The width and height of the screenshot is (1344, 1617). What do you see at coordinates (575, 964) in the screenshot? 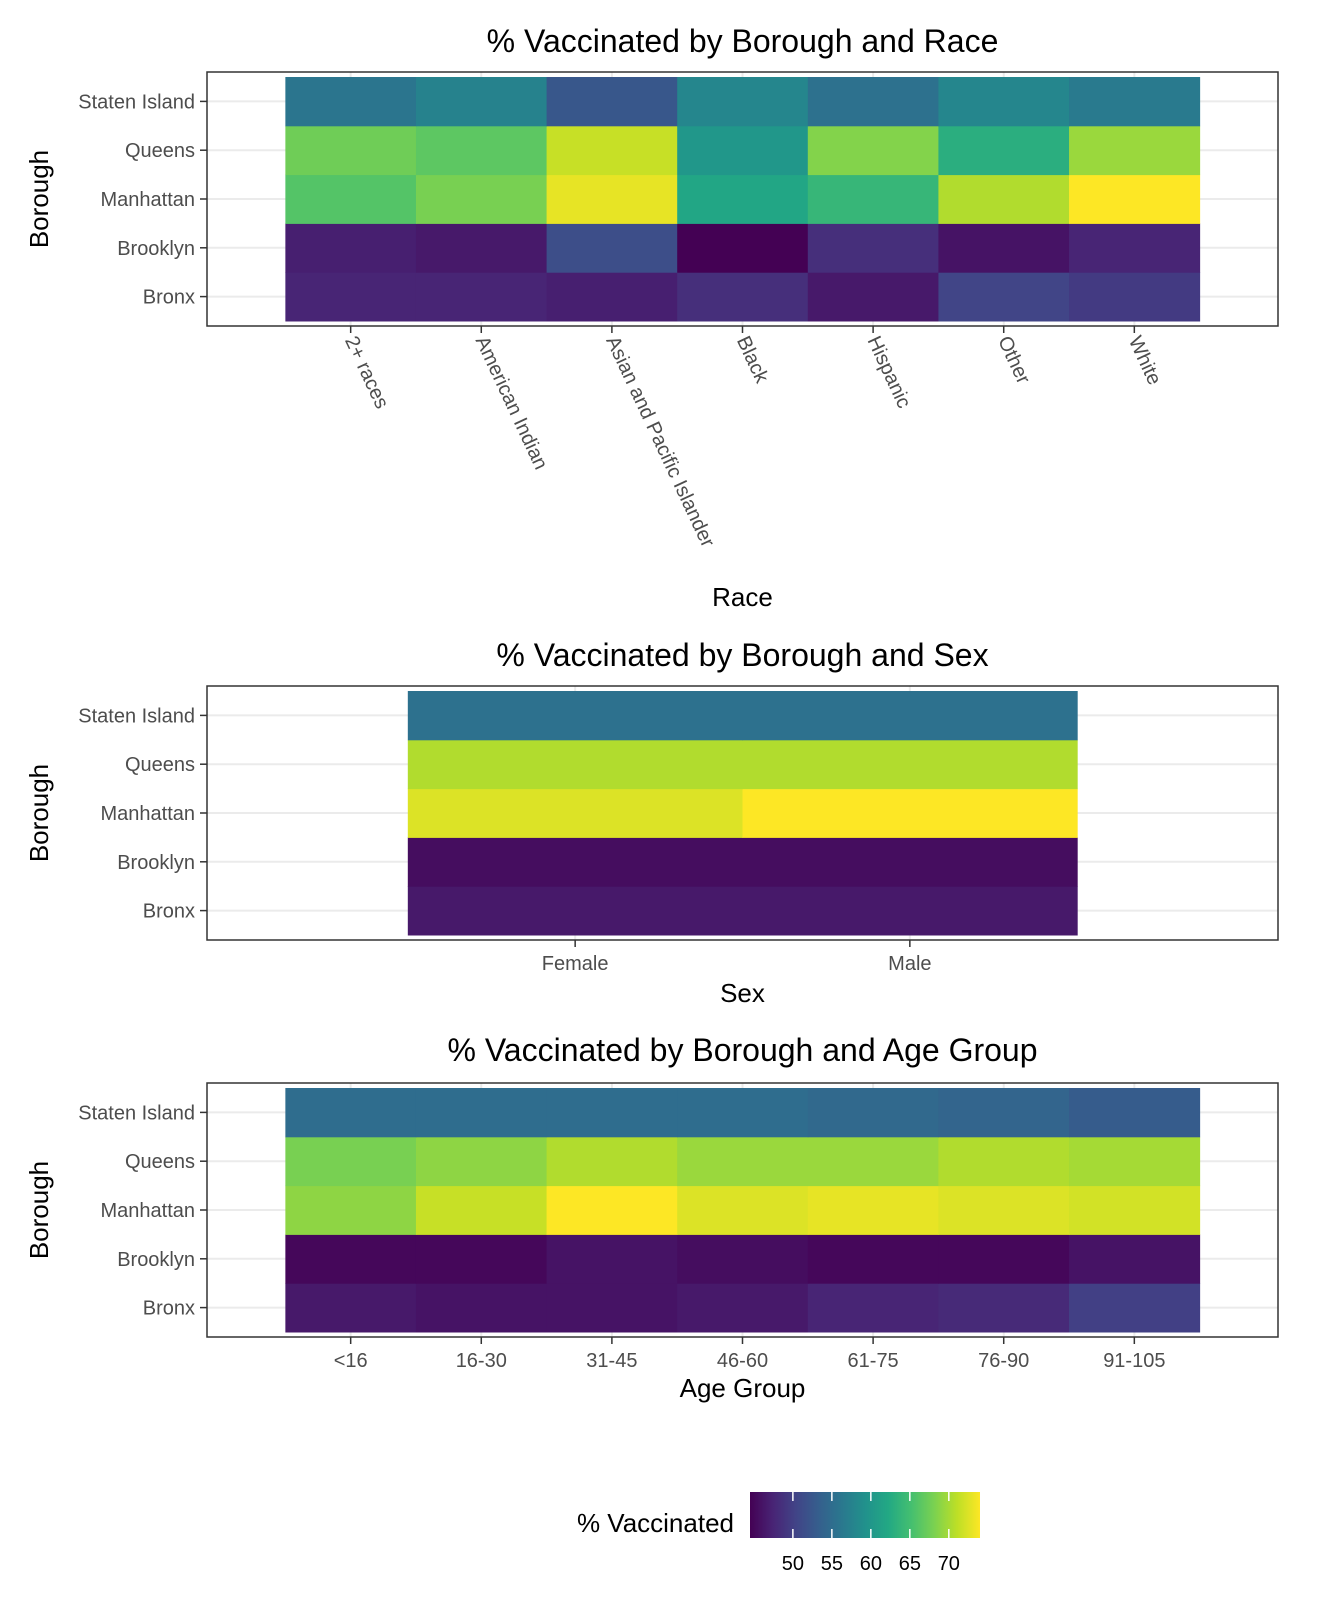
I see `x-tick-label: Female` at bounding box center [575, 964].